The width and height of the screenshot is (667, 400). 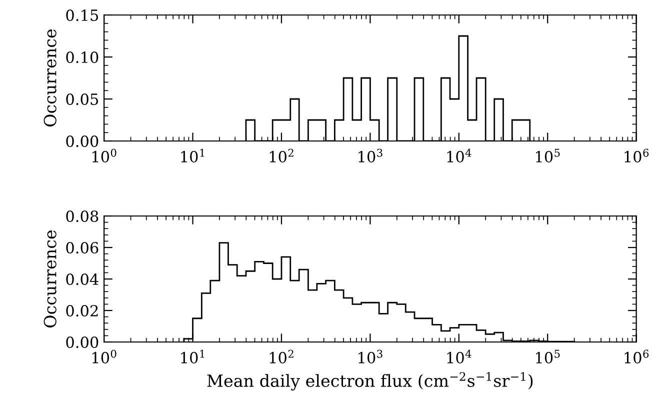 I want to click on y-tick-label: 0.10, so click(x=82, y=57).